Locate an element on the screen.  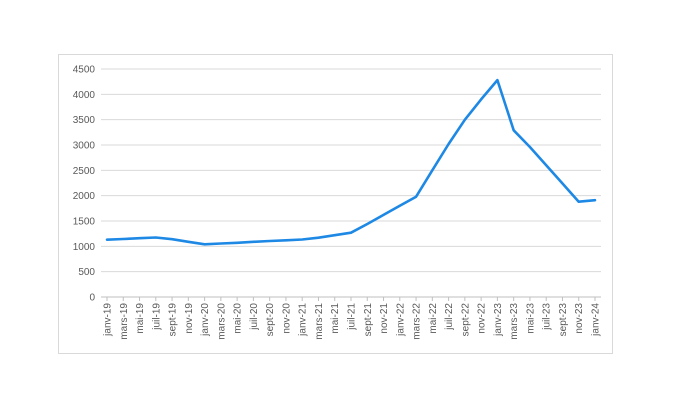
x-tick-label: janv-21 is located at coordinates (303, 320).